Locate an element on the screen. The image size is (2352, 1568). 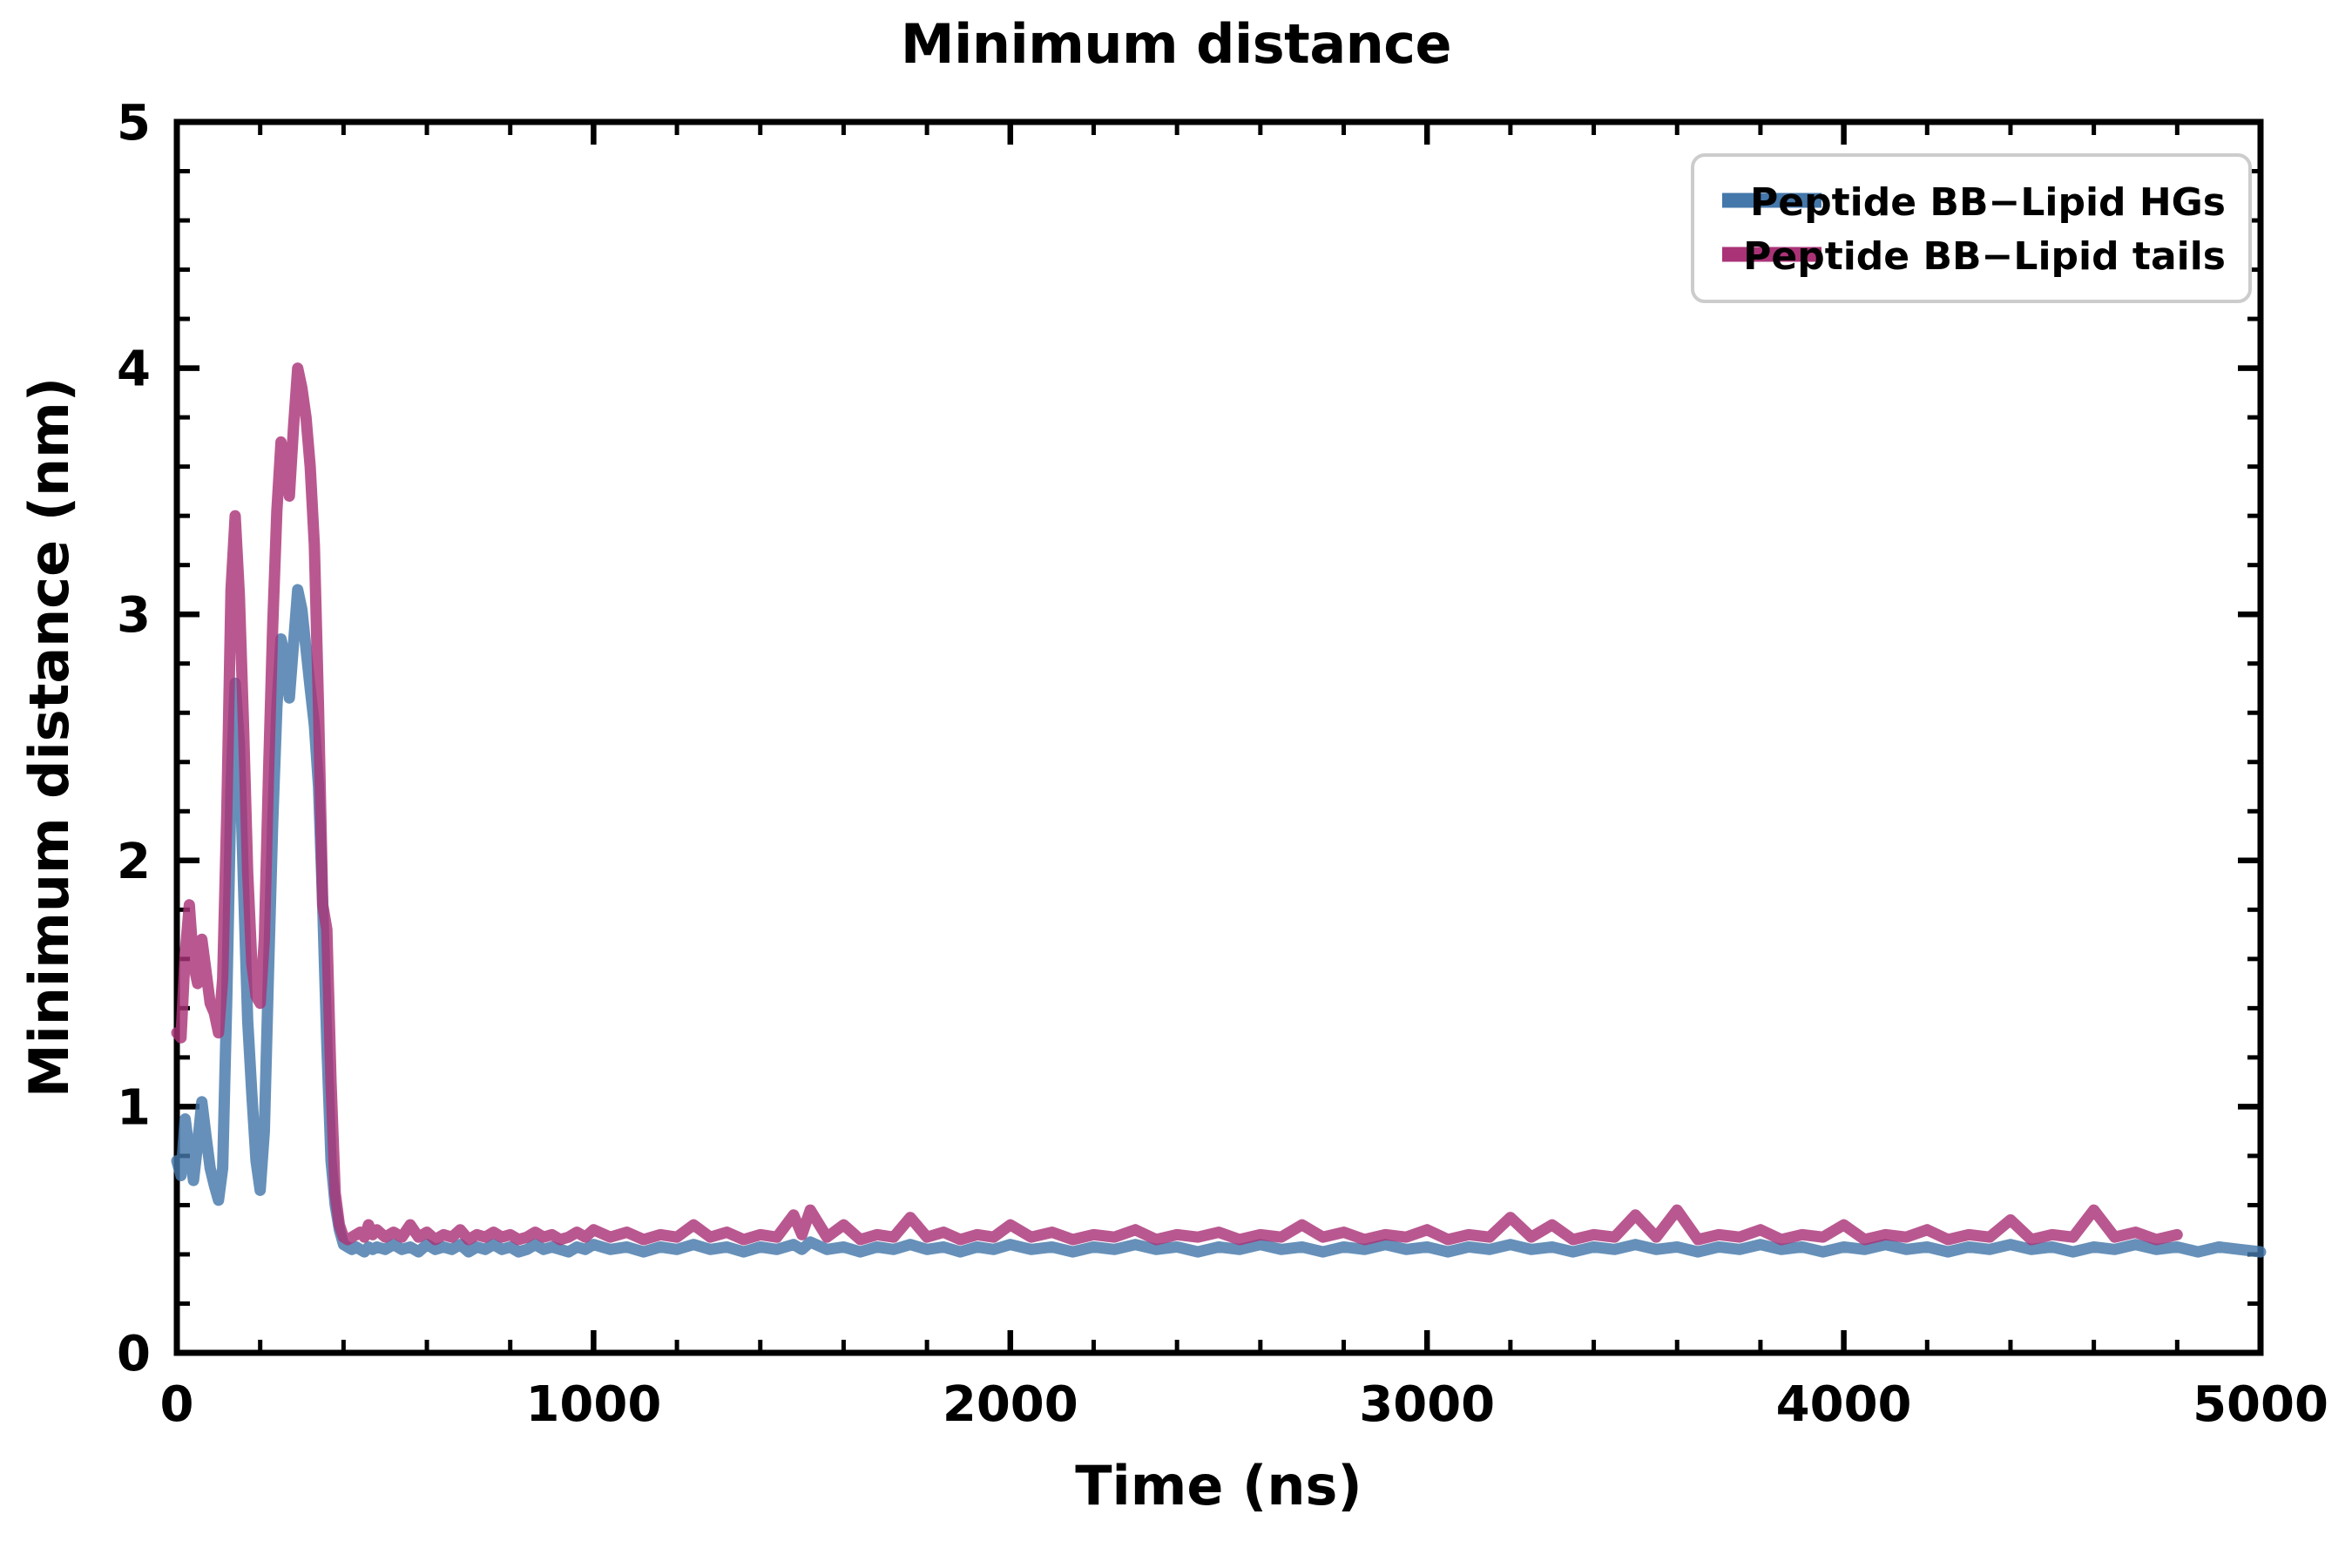
y-tick-label: 4 is located at coordinates (134, 369).